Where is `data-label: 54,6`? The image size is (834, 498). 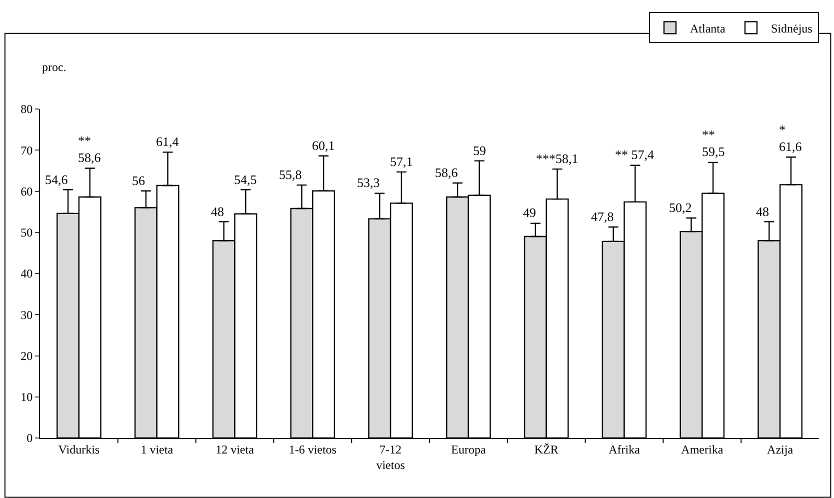
data-label: 54,6 is located at coordinates (56, 179).